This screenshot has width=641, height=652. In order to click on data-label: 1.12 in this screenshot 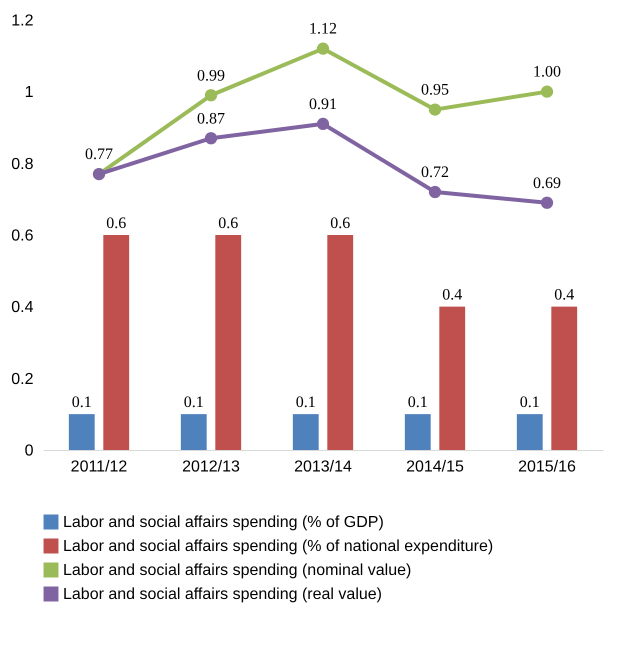, I will do `click(323, 29)`.